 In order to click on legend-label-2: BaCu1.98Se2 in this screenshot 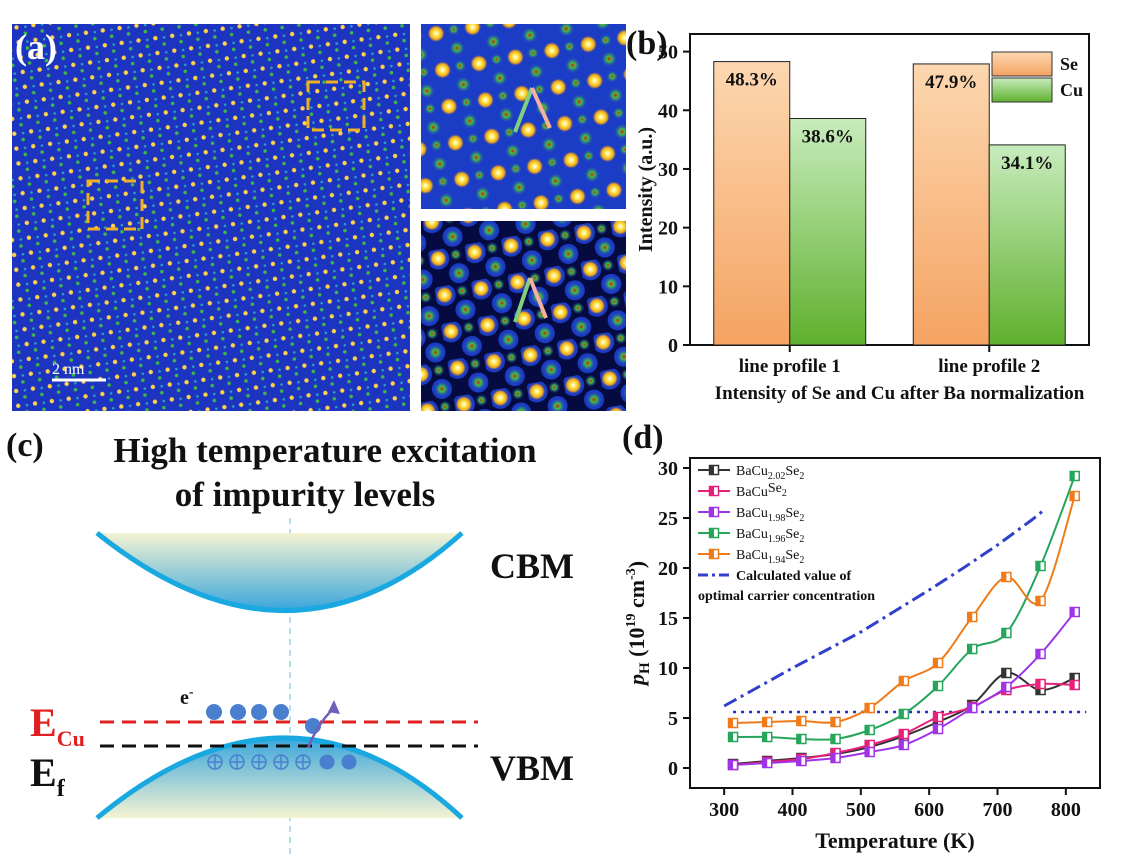, I will do `click(770, 515)`.